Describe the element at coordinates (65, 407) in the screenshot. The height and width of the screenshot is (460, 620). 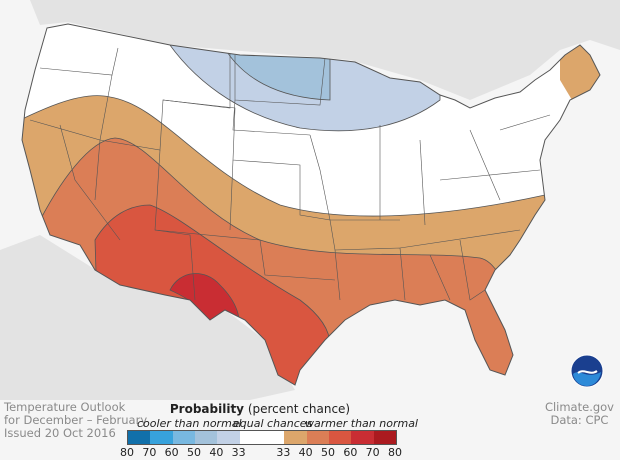
I see `outlook-title: Temperature Outlook` at that location.